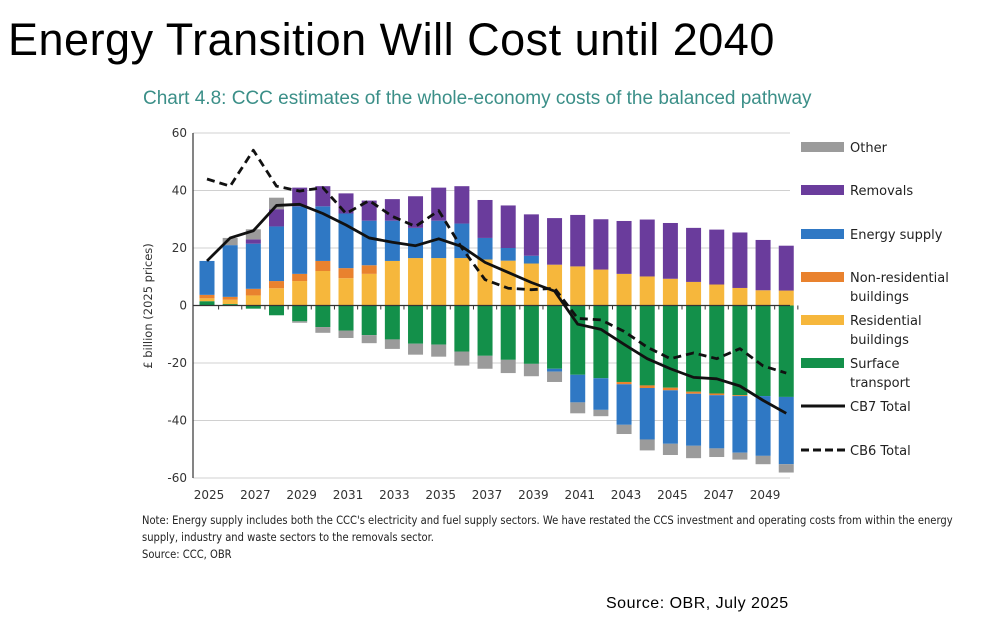  I want to click on y-tick-label: -20, so click(177, 363).